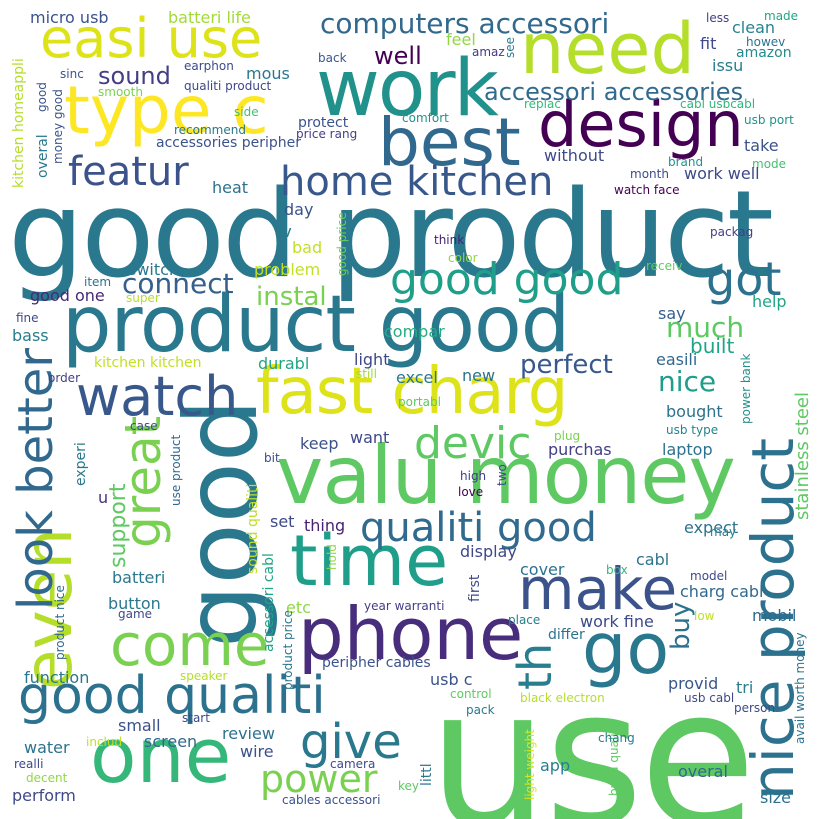 The width and height of the screenshot is (819, 819). What do you see at coordinates (135, 614) in the screenshot?
I see `word-game: game` at bounding box center [135, 614].